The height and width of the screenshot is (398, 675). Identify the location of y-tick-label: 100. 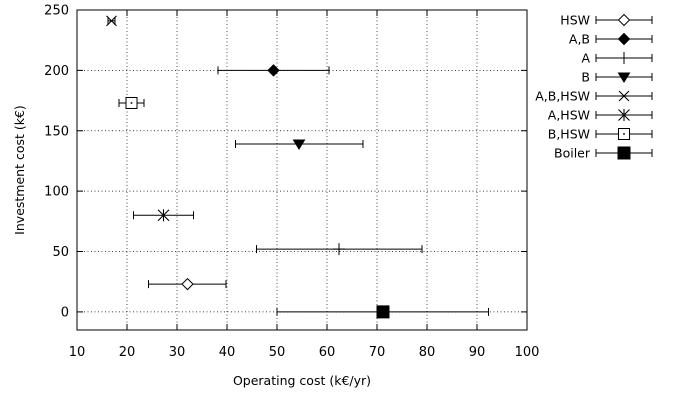
(56, 192).